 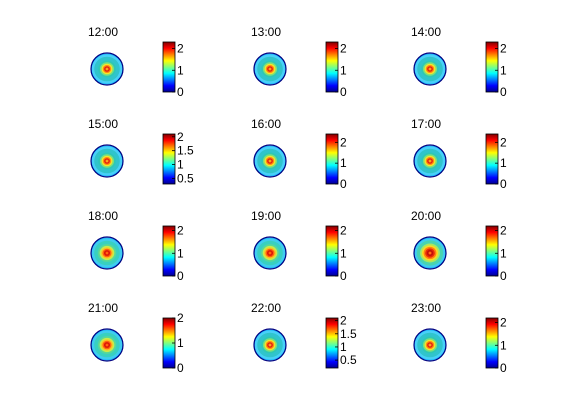 What do you see at coordinates (266, 308) in the screenshot?
I see `subplot-title: 22:00` at bounding box center [266, 308].